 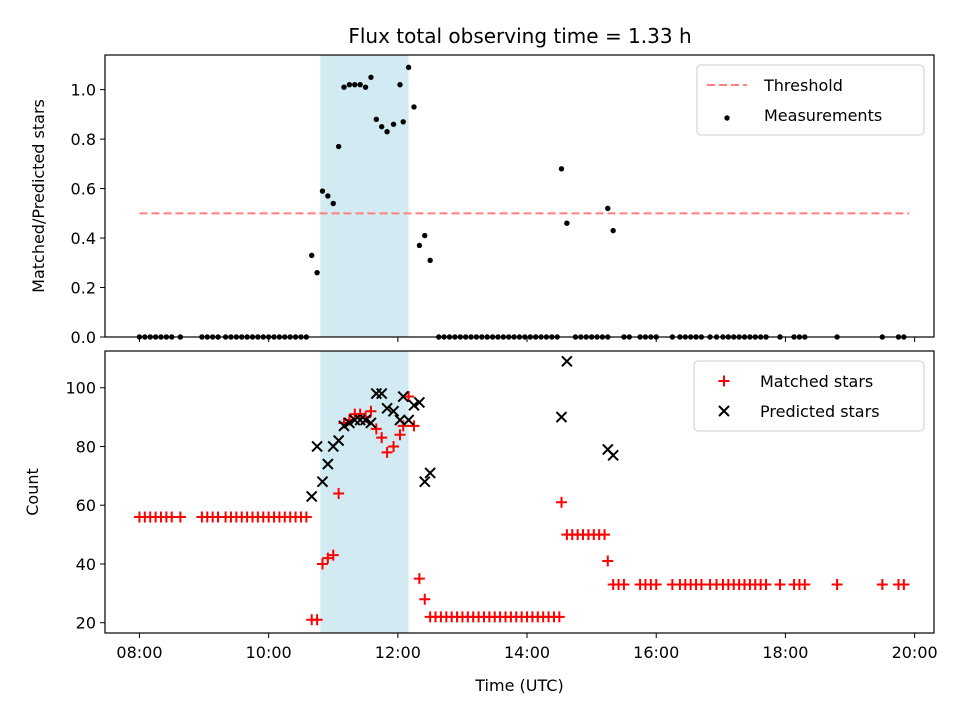 What do you see at coordinates (724, 411) in the screenshot?
I see `legend-predicted-swatch` at bounding box center [724, 411].